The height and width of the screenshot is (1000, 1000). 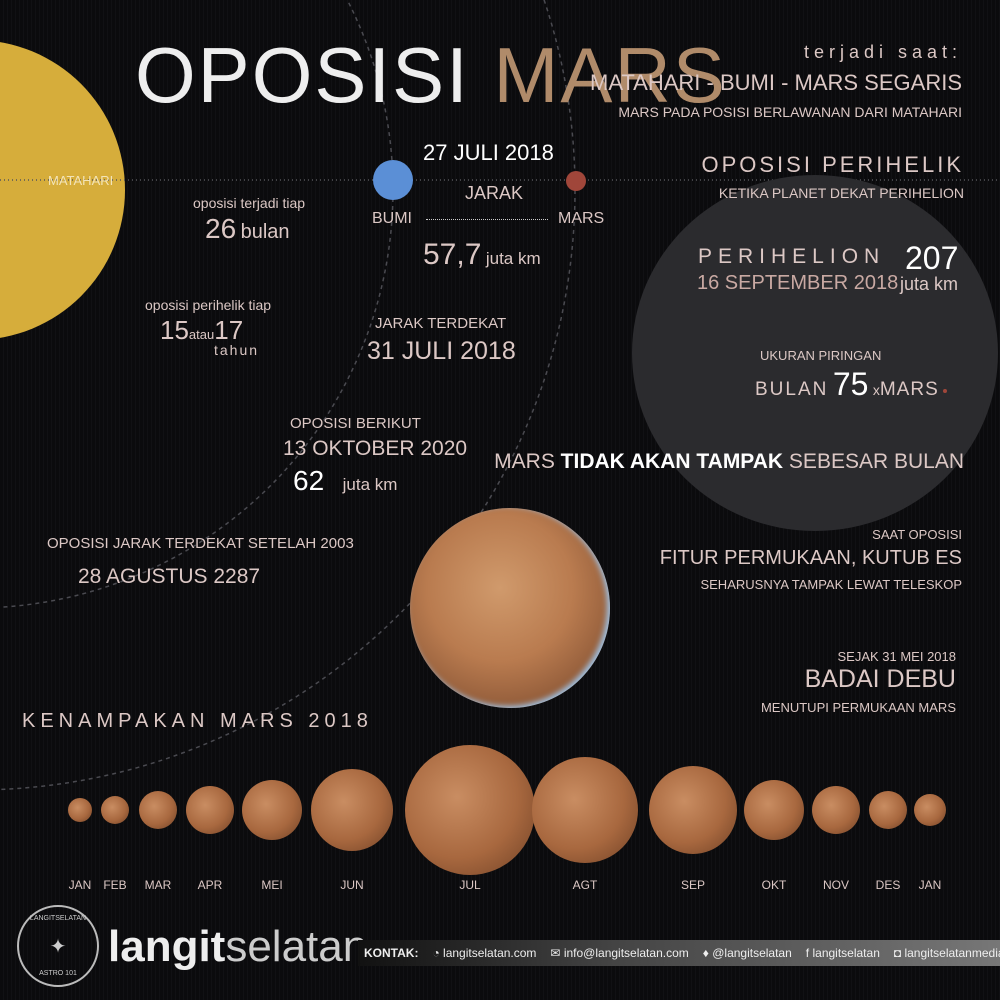 I want to click on period-text: oposisi terjadi tiap, so click(x=249, y=203).